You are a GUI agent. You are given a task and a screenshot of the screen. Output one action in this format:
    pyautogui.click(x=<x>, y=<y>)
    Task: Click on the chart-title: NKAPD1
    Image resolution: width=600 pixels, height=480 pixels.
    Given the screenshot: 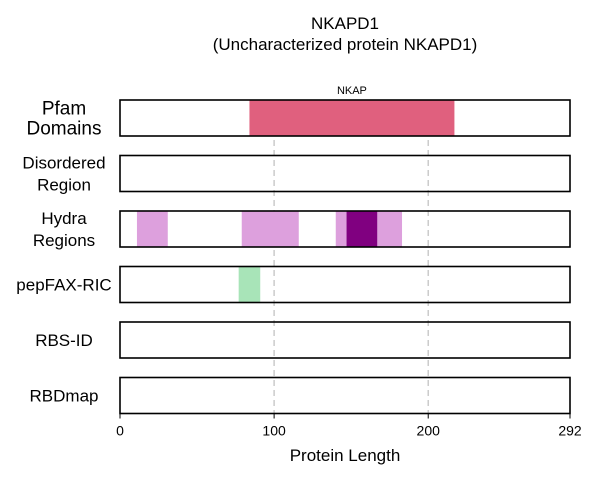 What is the action you would take?
    pyautogui.click(x=345, y=23)
    